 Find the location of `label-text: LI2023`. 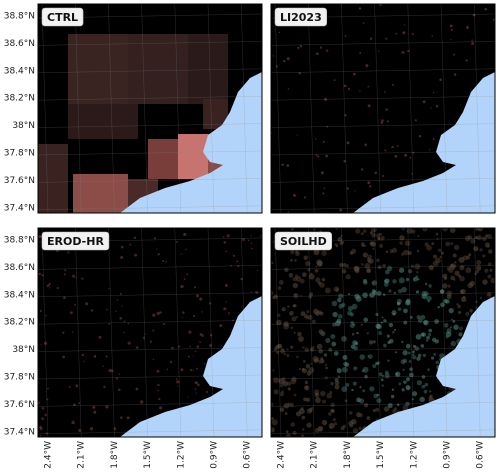

label-text: LI2023 is located at coordinates (301, 17).